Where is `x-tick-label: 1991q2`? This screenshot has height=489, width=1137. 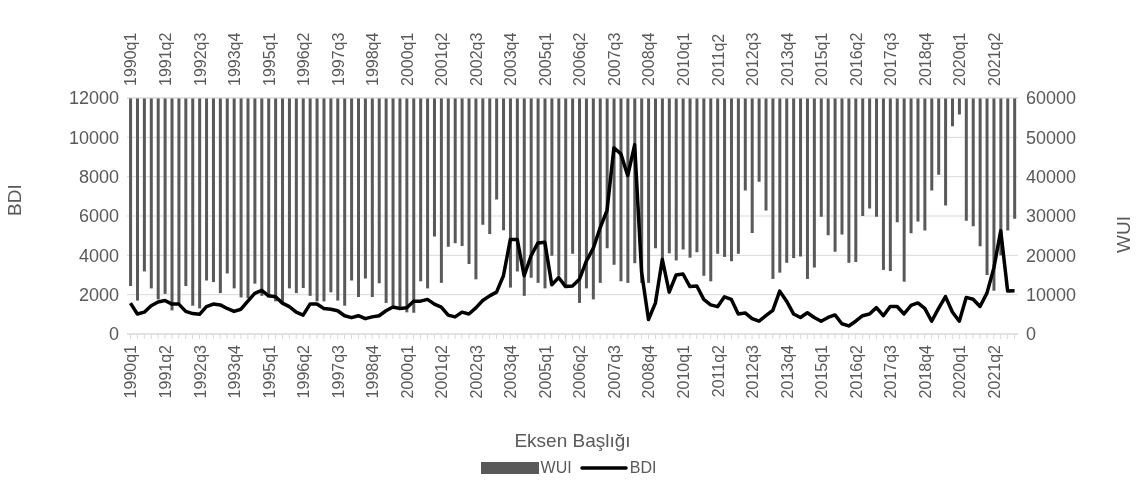 x-tick-label: 1991q2 is located at coordinates (165, 371).